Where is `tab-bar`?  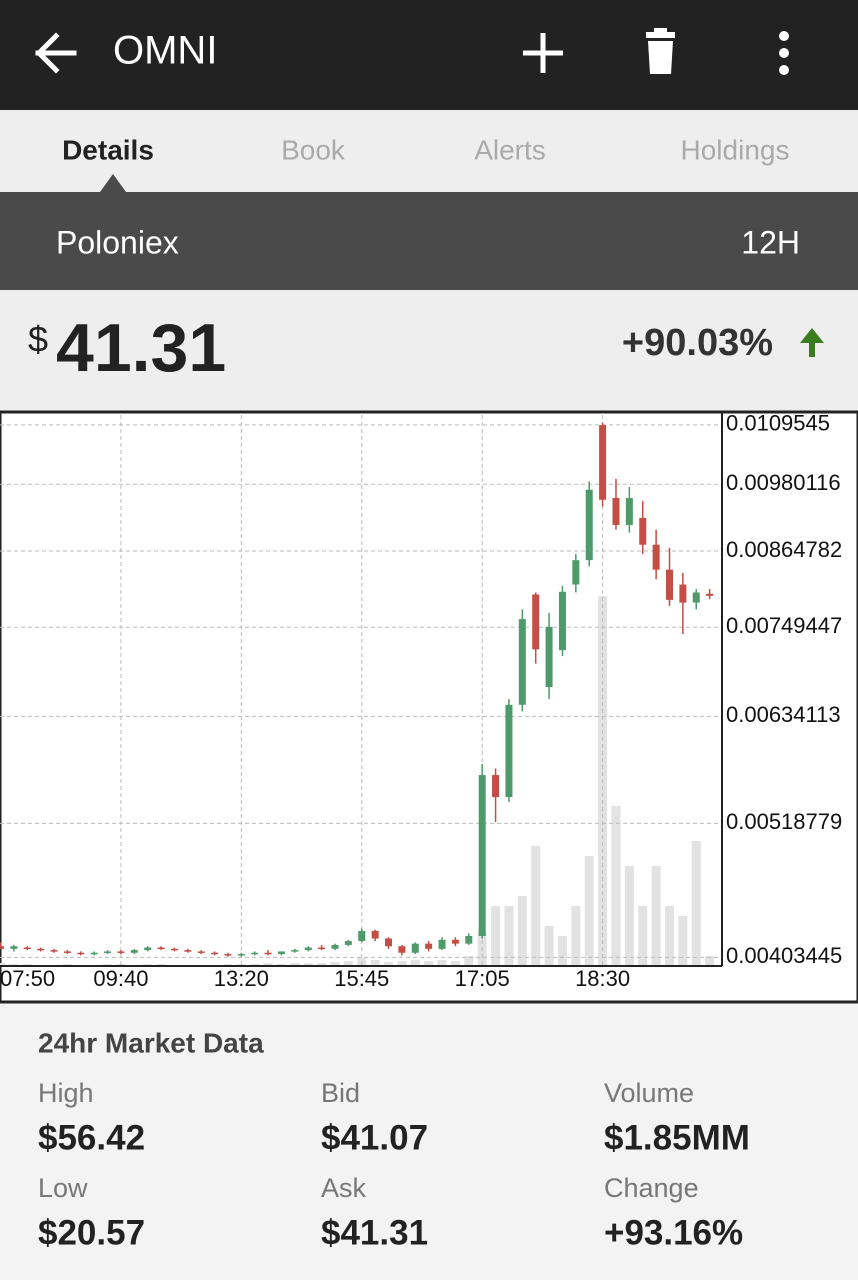
tab-bar is located at coordinates (429, 151).